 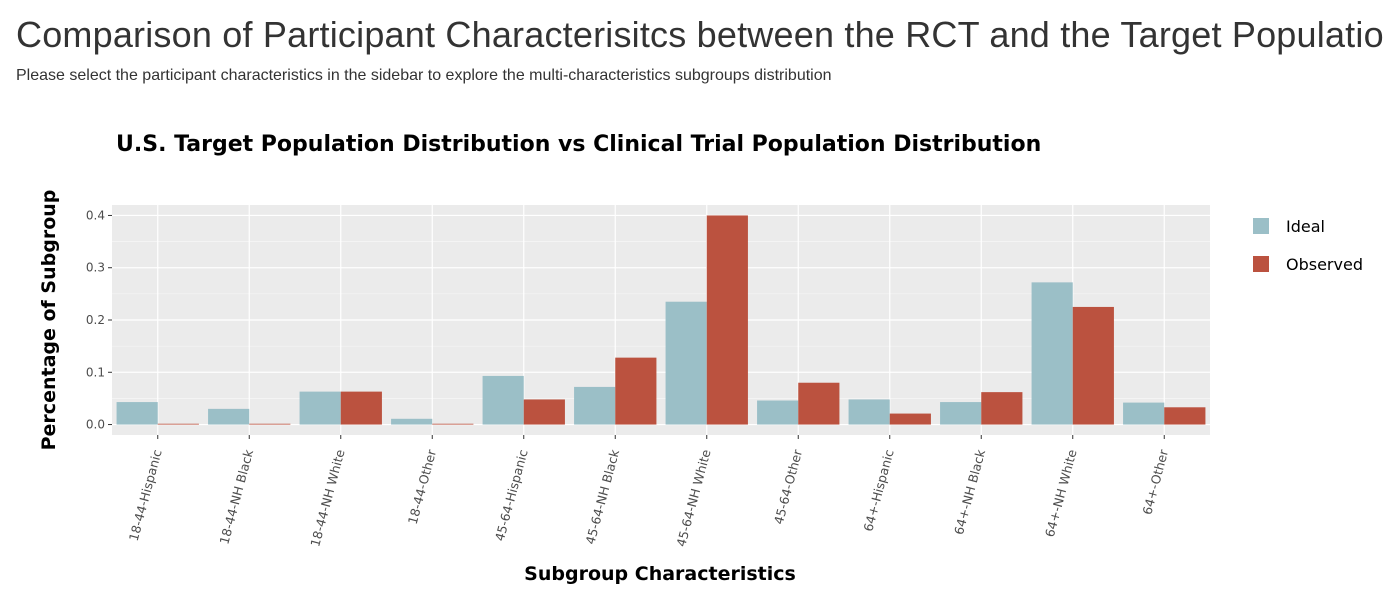 I want to click on y-axis: 0.0 0.1 0.2 0.3 0.4, so click(x=99, y=320).